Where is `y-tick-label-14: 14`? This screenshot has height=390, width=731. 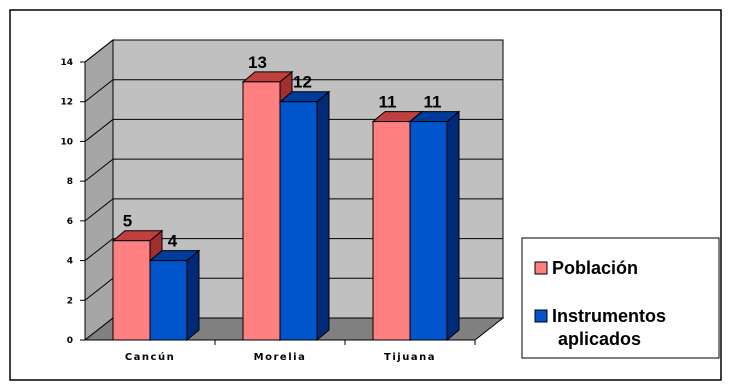
y-tick-label-14: 14 is located at coordinates (66, 63).